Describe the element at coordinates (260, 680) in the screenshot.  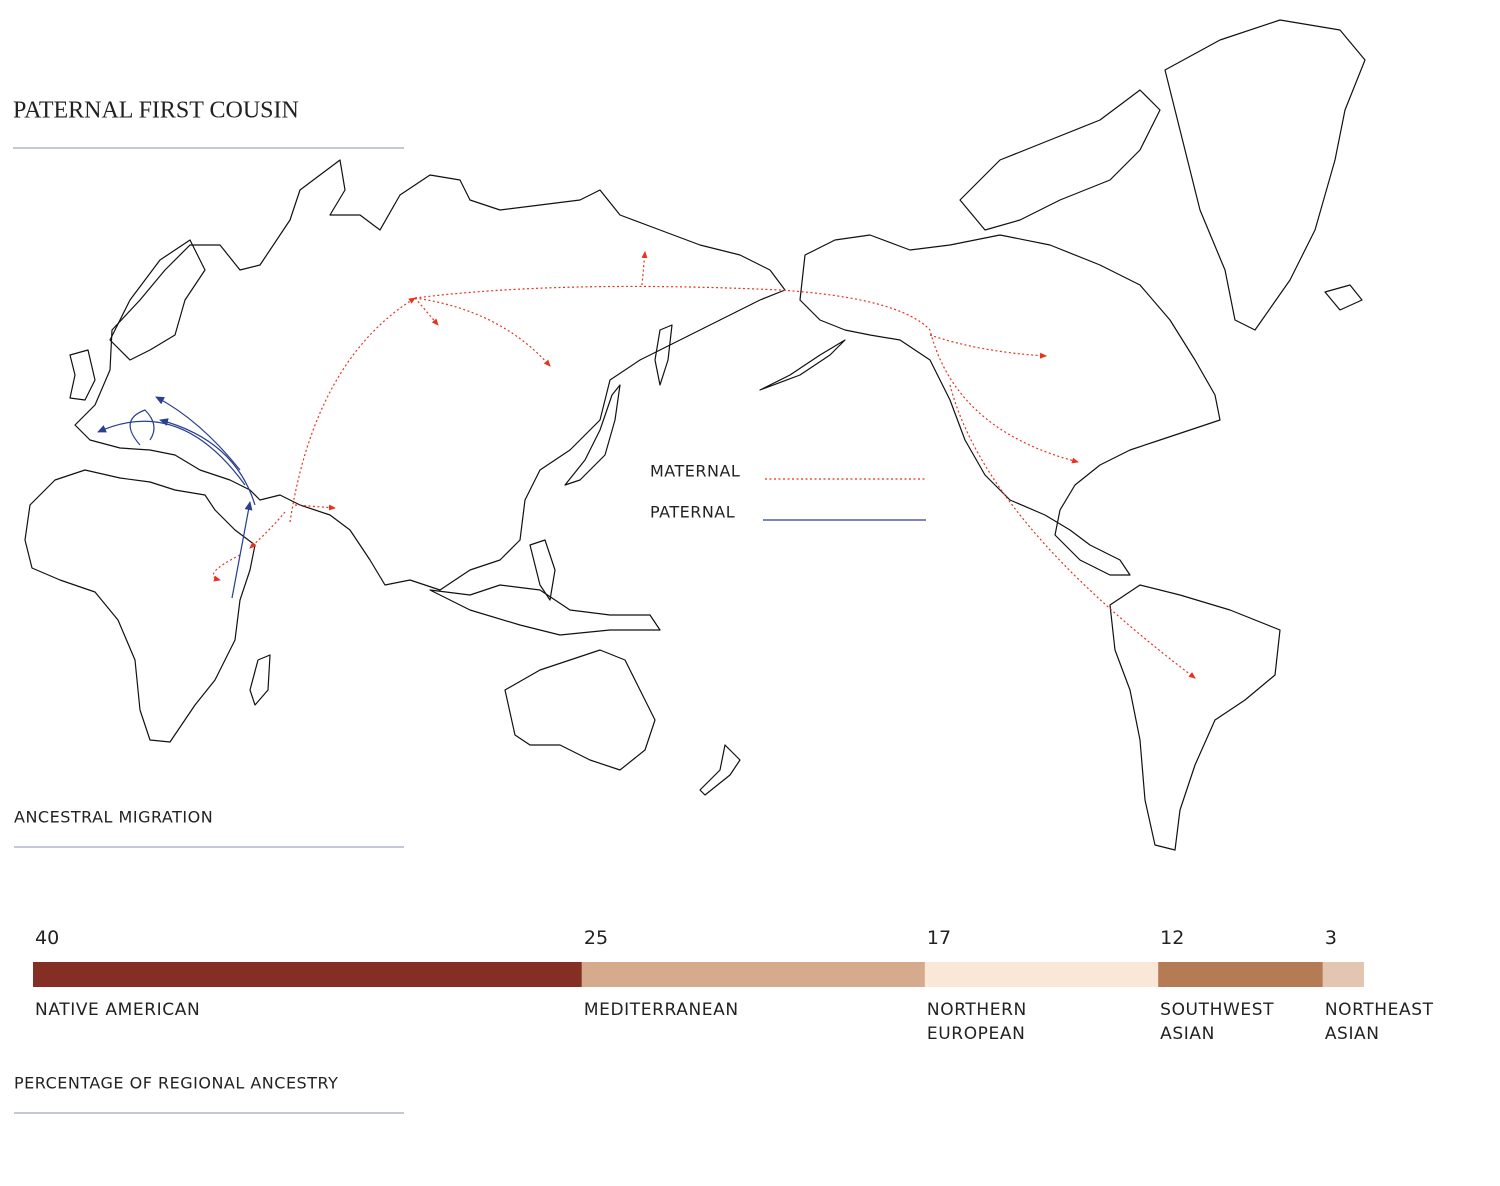
I see `madagascar` at that location.